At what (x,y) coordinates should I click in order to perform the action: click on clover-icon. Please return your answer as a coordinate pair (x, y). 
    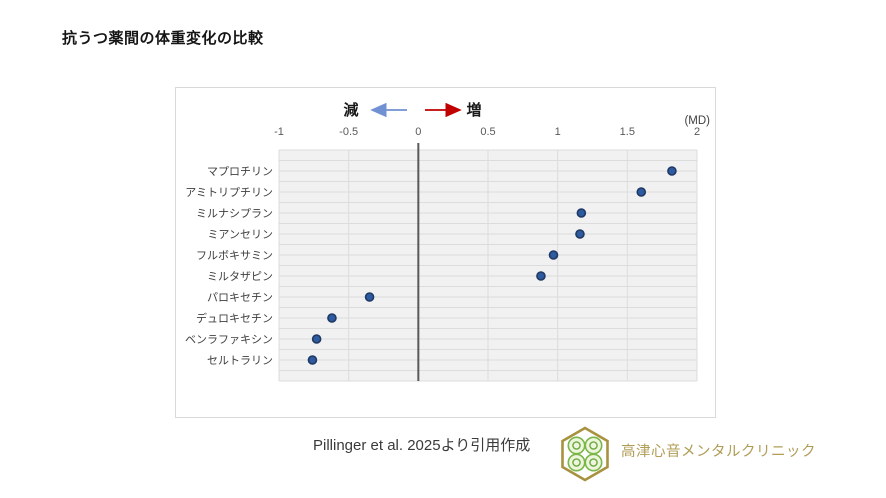
    Looking at the image, I should click on (585, 454).